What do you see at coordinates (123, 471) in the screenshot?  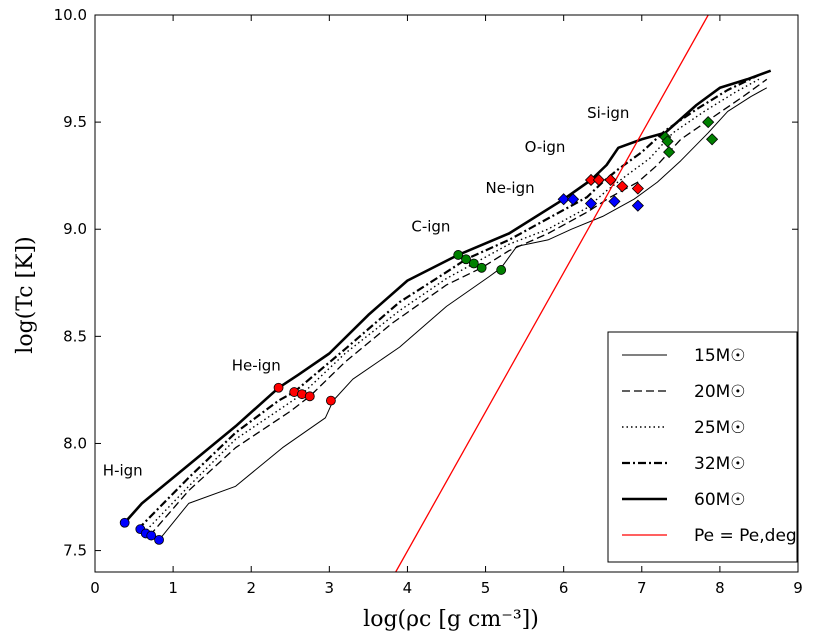 I see `annotation-h-ign: H-ign` at bounding box center [123, 471].